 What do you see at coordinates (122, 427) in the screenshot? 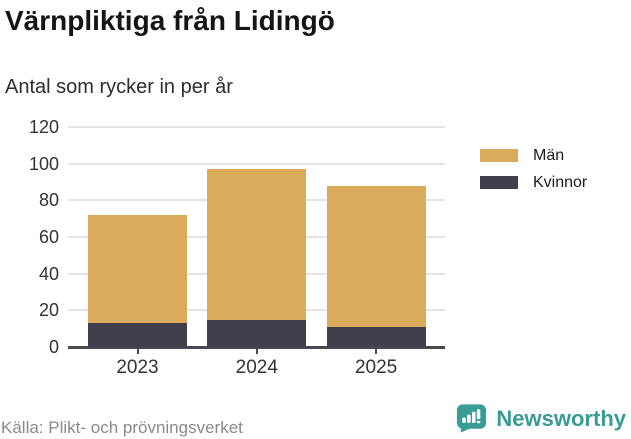
I see `source-text: Källa: Plikt- och prövningsverket` at bounding box center [122, 427].